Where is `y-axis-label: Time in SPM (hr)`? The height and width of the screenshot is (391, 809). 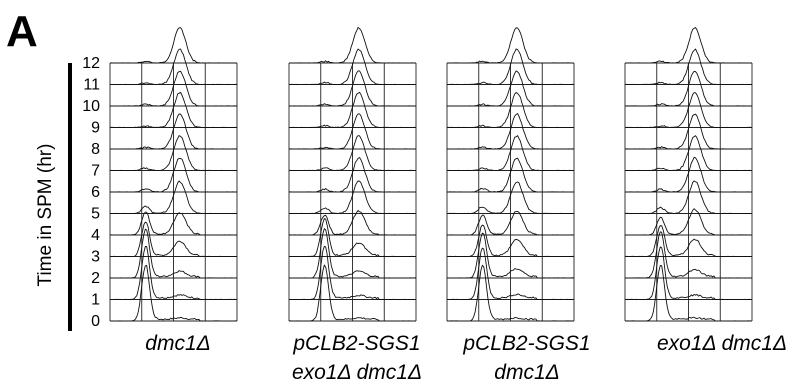 y-axis-label: Time in SPM (hr) is located at coordinates (45, 215).